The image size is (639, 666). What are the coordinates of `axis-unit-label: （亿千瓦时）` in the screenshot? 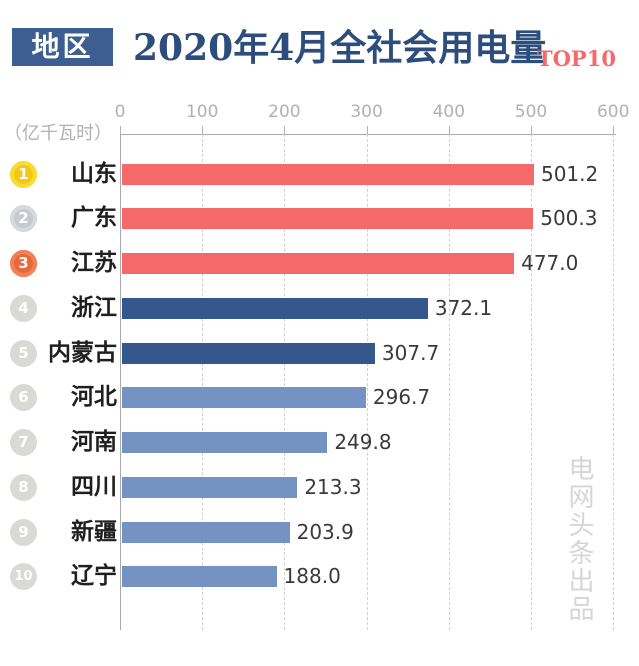 It's located at (58, 133).